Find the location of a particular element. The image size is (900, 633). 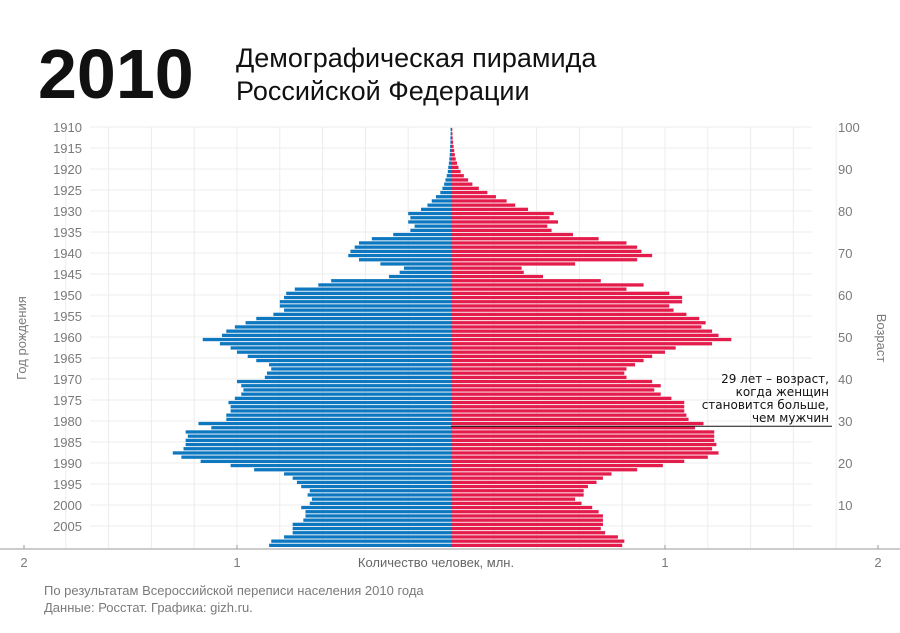

year-tick-label: 1940 is located at coordinates (67, 253).